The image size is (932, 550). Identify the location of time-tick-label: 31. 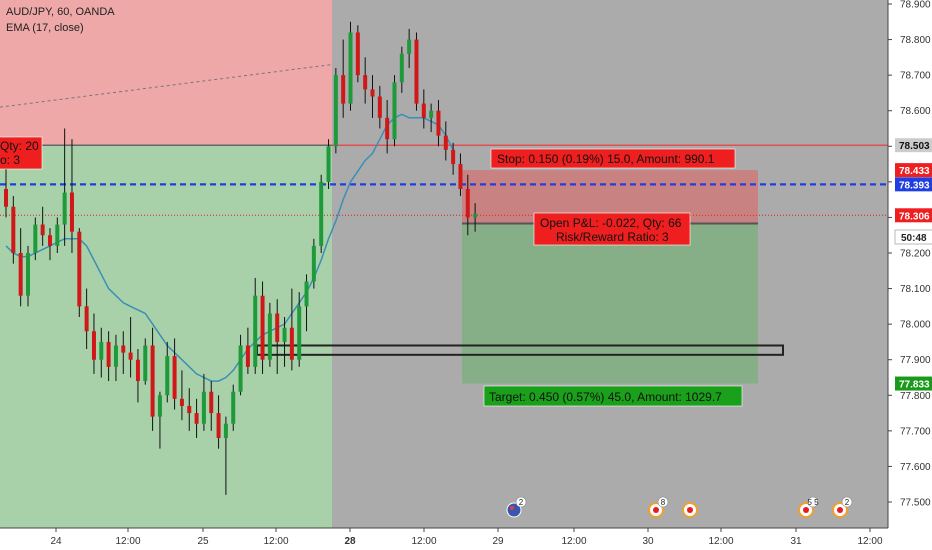
(796, 541).